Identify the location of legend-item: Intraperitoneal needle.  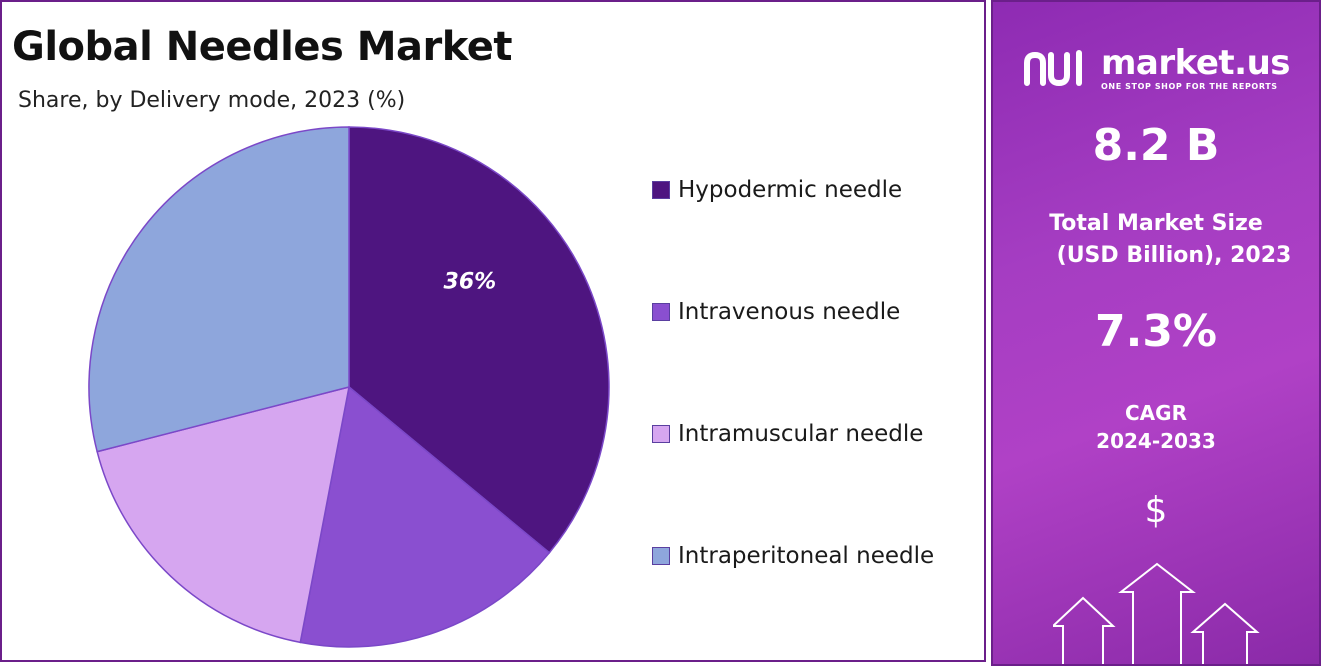
(793, 556).